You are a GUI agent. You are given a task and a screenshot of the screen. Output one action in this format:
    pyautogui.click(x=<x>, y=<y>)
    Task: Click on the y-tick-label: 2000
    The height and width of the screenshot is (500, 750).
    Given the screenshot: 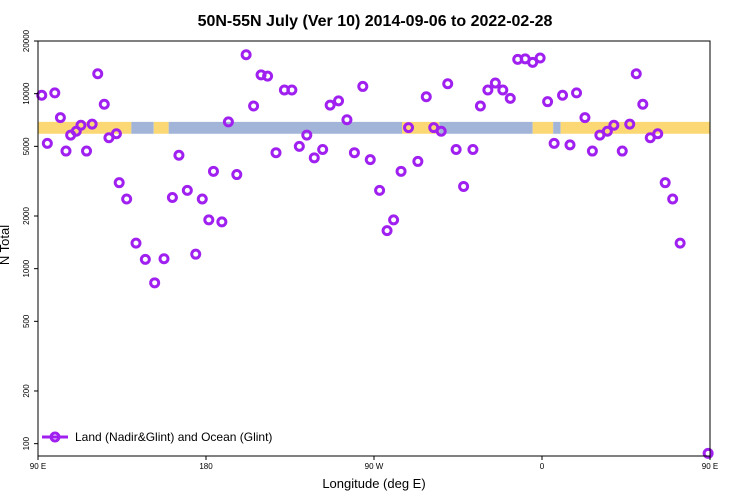 What is the action you would take?
    pyautogui.click(x=26, y=216)
    